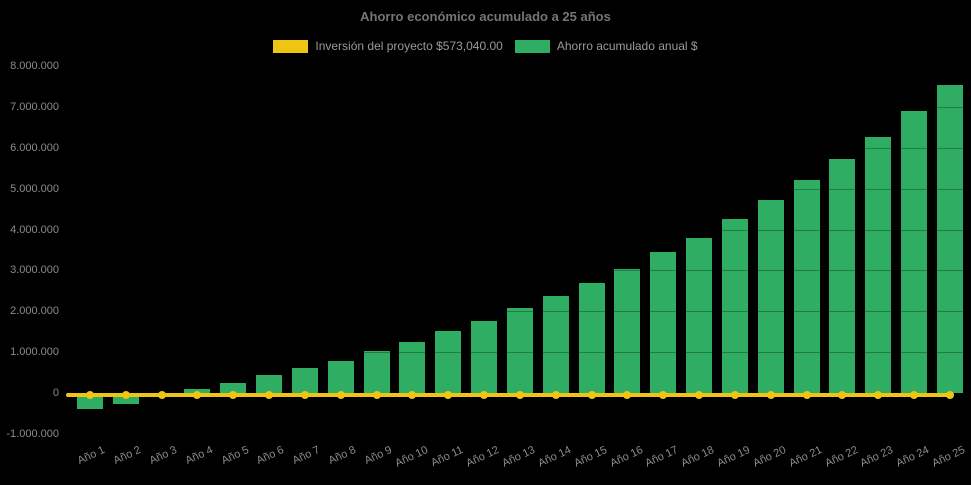  I want to click on y-tick-label: 7.000.000, so click(34, 107).